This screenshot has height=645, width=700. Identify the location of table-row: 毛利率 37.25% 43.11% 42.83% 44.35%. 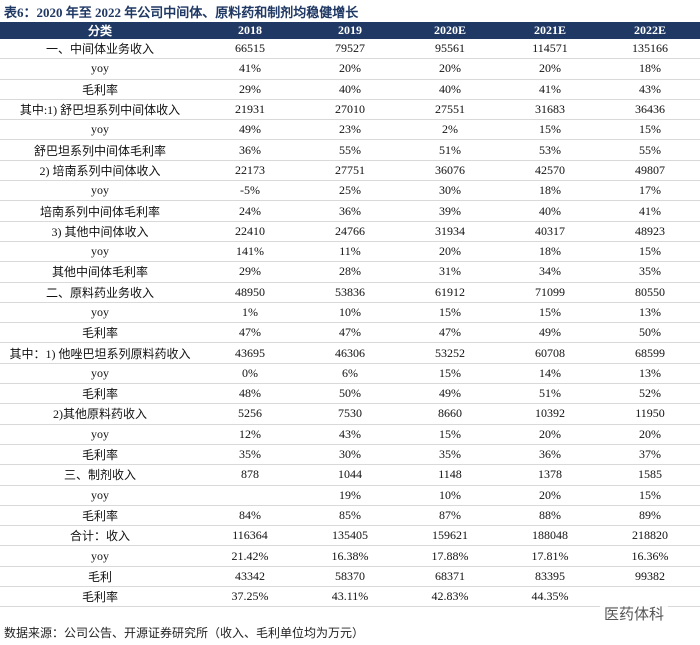
(350, 597).